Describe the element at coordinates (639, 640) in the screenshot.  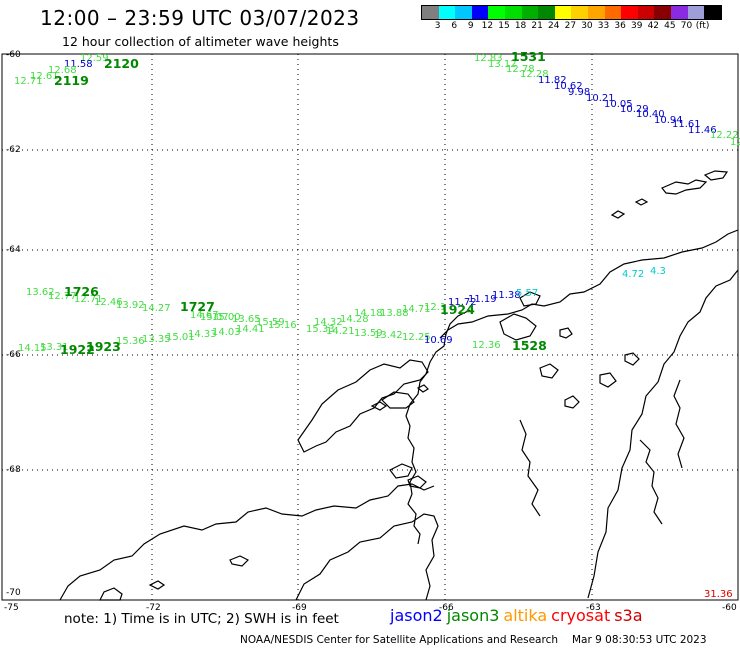
I see `generation-timestamp: Mar 9 08:30:53 UTC 2023` at that location.